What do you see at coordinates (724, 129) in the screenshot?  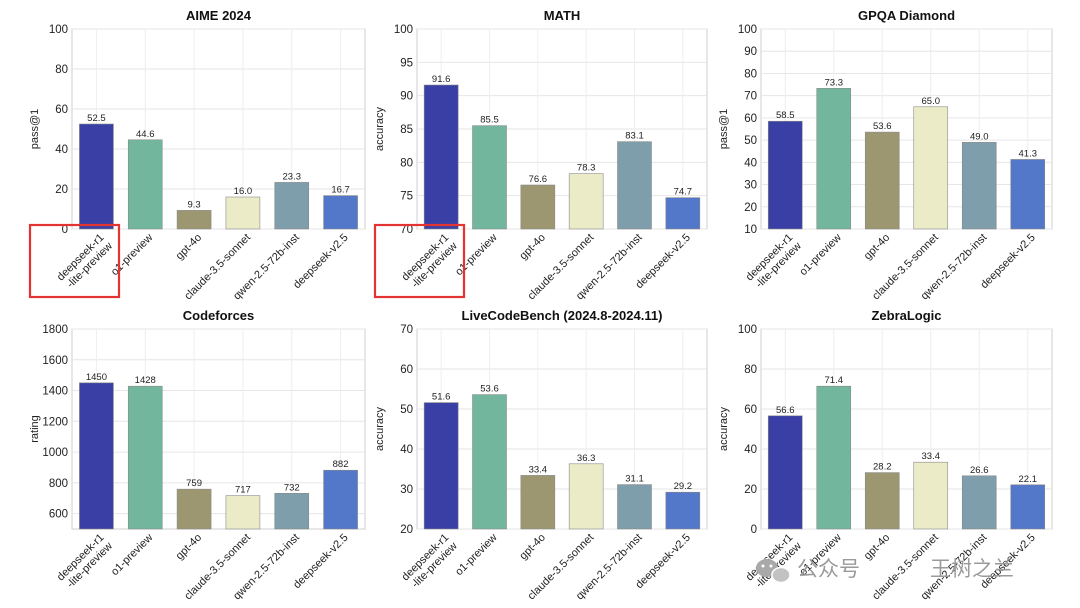 I see `y-axis-label: pass@1` at bounding box center [724, 129].